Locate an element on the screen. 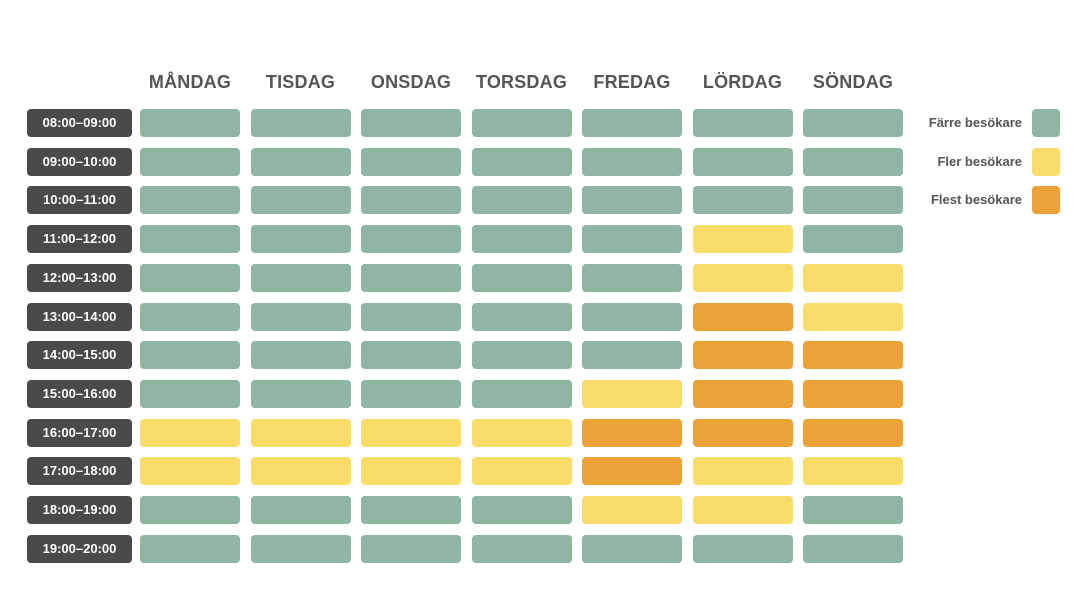 This screenshot has height=610, width=1081. day-header: LÖRDAG is located at coordinates (742, 82).